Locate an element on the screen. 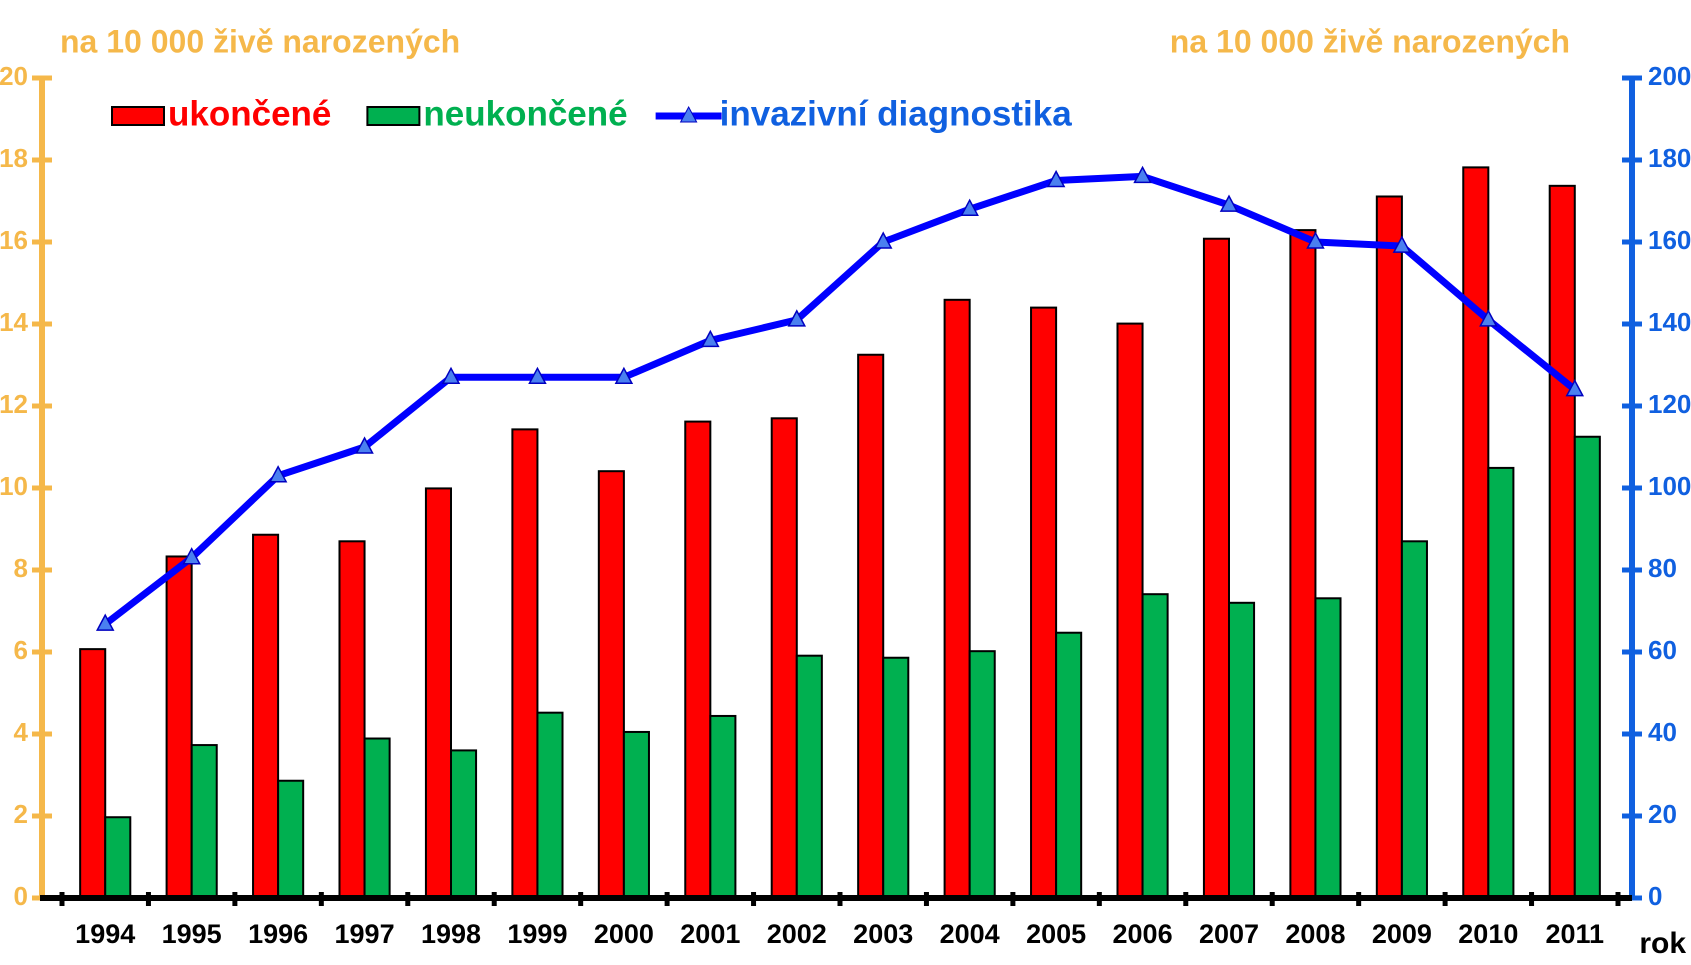 Image resolution: width=1691 pixels, height=965 pixels. y2-tick-label: 120 is located at coordinates (1669, 404).